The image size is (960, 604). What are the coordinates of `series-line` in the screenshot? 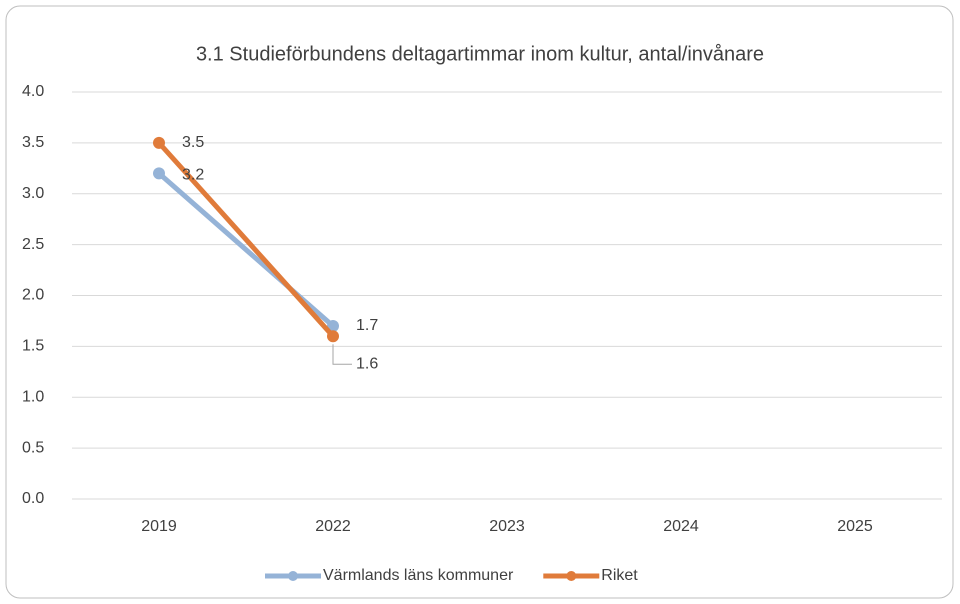 It's located at (246, 239).